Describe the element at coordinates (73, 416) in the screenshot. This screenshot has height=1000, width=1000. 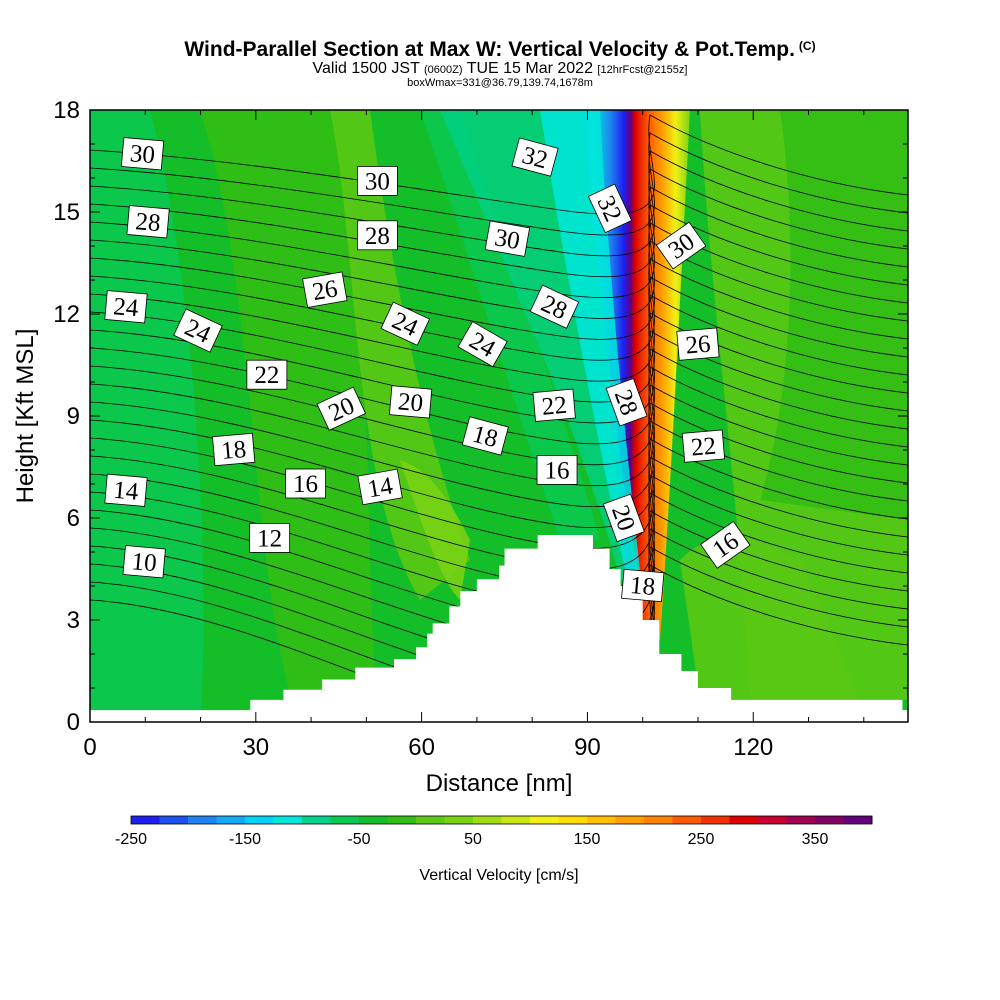
I see `y-tick-label: 9` at that location.